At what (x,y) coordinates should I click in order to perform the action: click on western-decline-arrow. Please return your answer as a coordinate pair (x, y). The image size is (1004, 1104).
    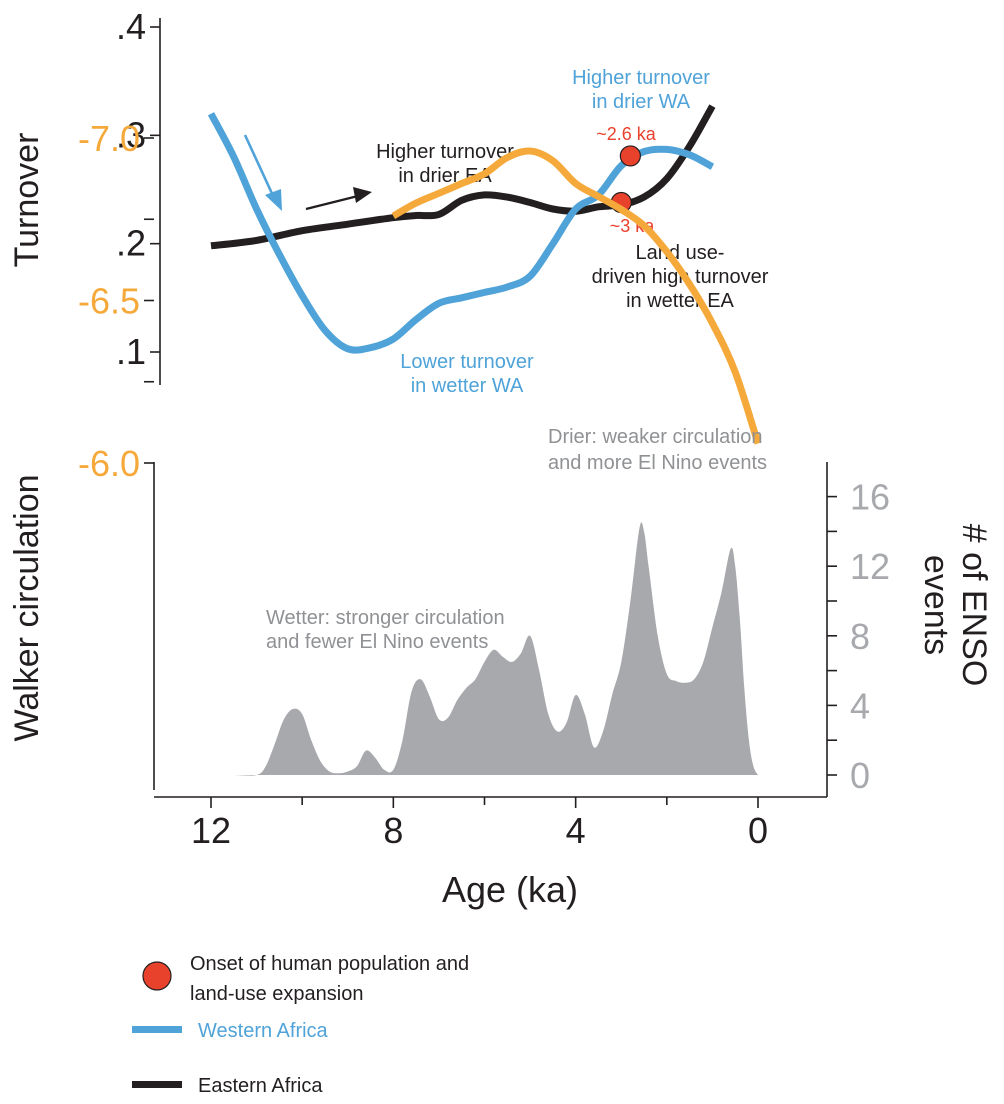
    Looking at the image, I should click on (262, 172).